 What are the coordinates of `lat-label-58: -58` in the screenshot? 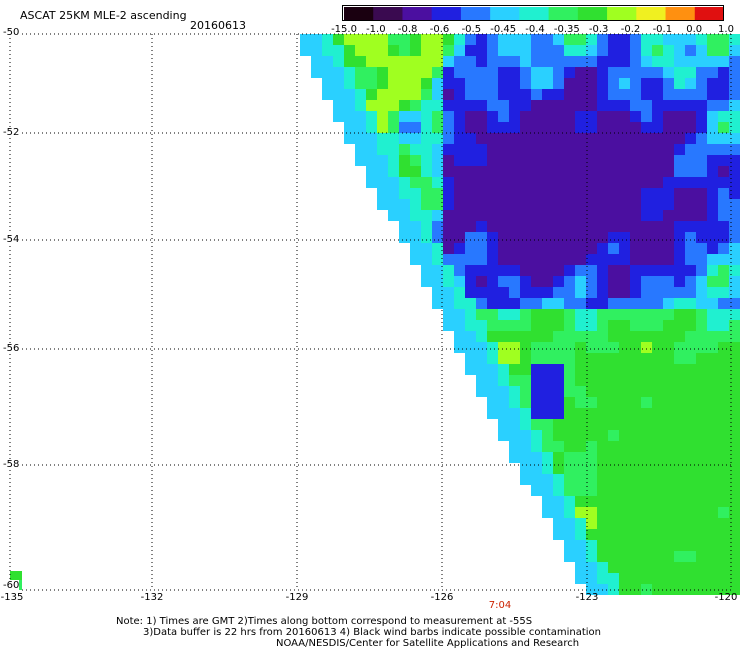 It's located at (11, 464).